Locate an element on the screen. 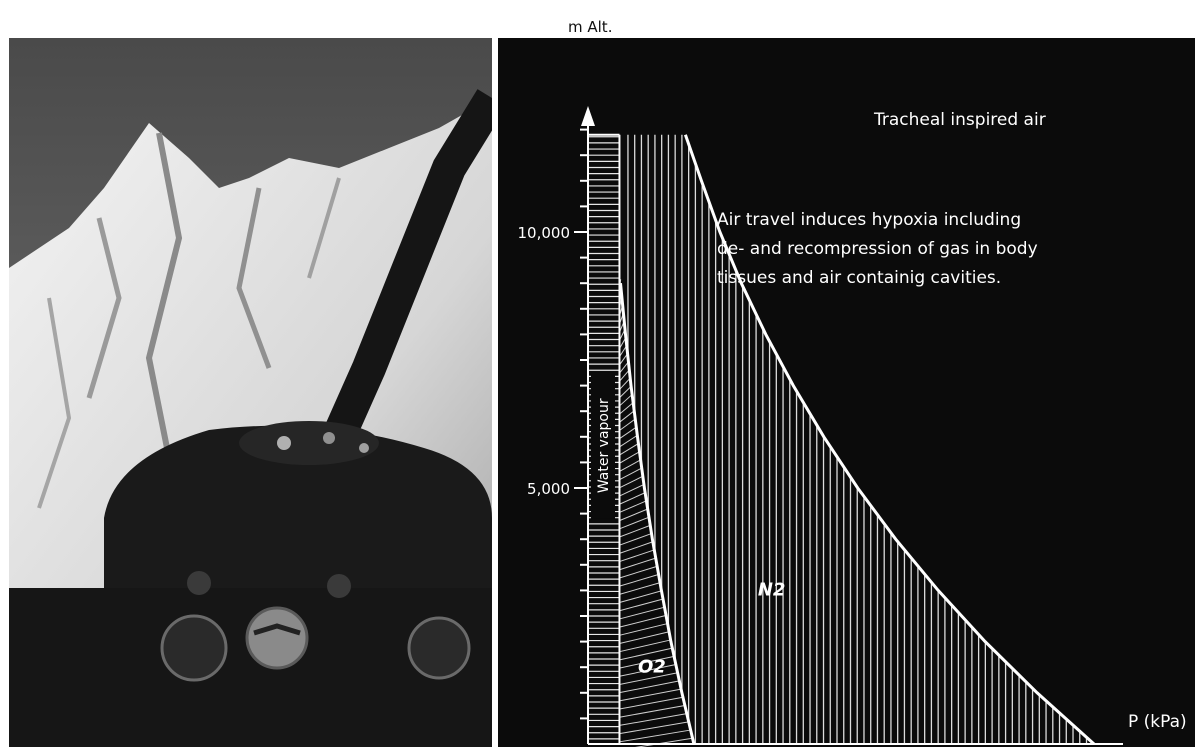 This screenshot has height=747, width=1195. note-line-3: tissues and air containig cavities. is located at coordinates (859, 278).